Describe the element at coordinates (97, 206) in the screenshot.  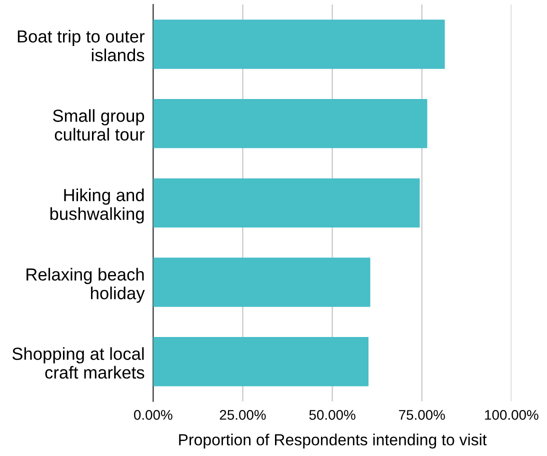
I see `y-tick-label: Hiking and bushwalking` at that location.